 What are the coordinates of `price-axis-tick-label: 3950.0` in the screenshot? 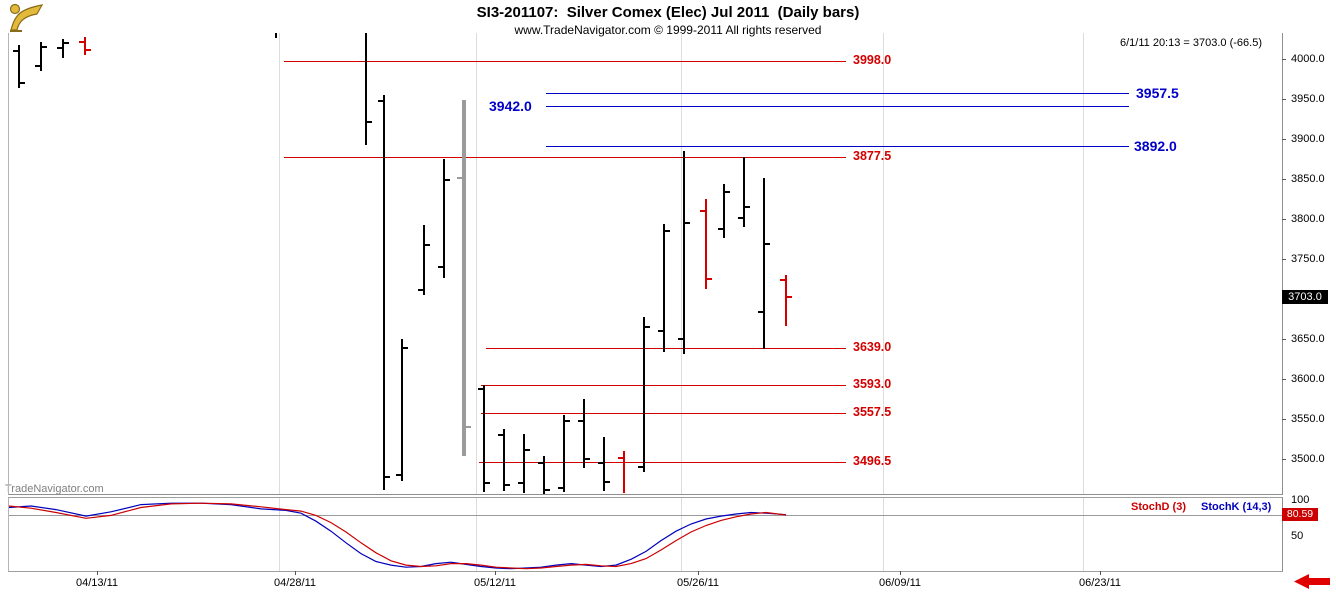 It's located at (1308, 99).